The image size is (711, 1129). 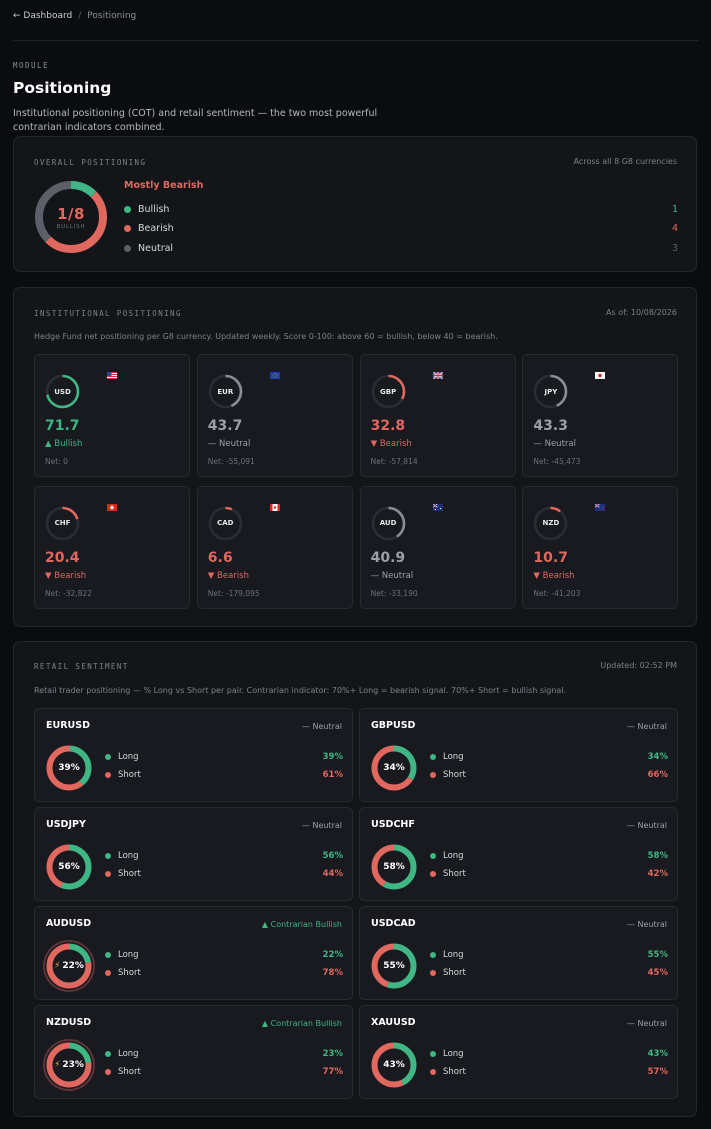 I want to click on currency-net: Net: -179,095, so click(x=233, y=593).